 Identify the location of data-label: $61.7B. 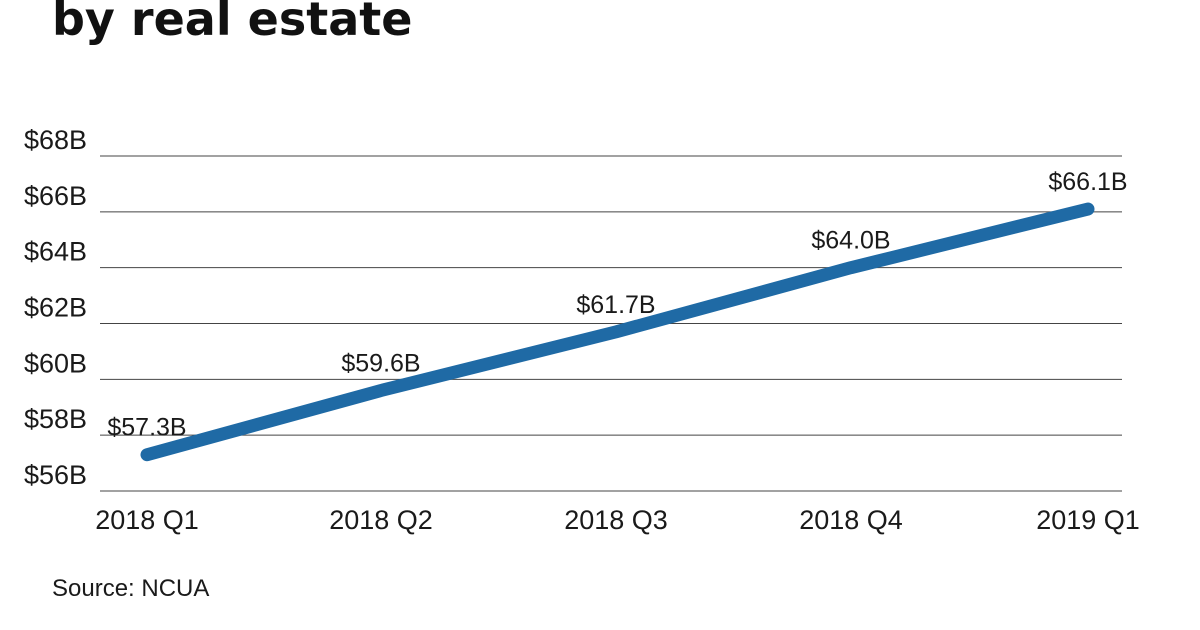
(615, 305).